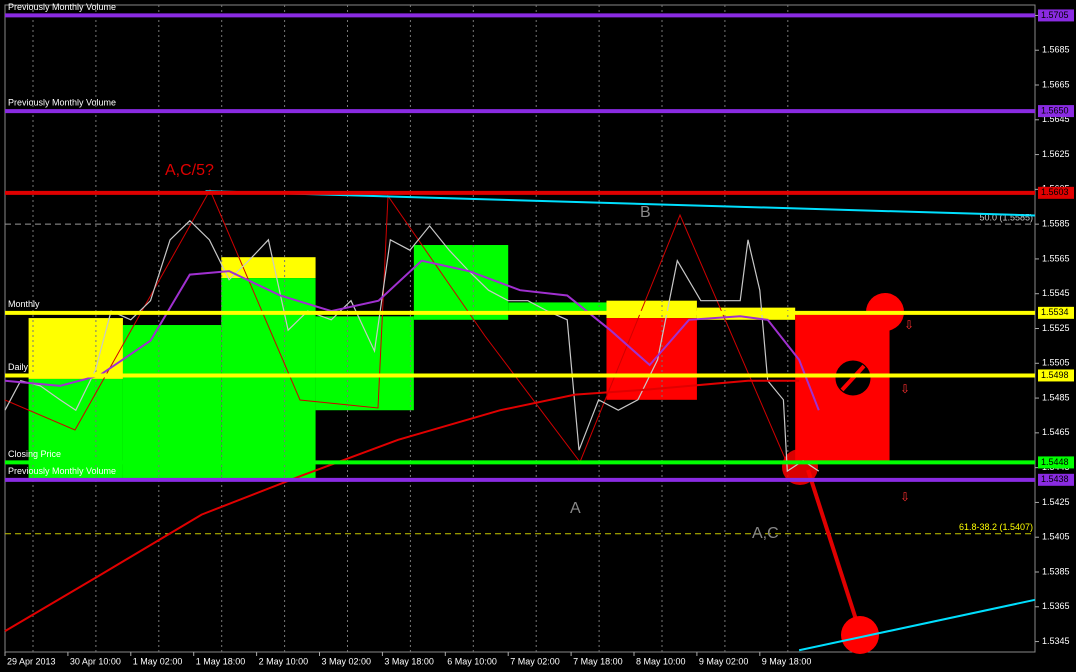 The image size is (1076, 672). I want to click on y-tick-label: 1.5565, so click(1056, 258).